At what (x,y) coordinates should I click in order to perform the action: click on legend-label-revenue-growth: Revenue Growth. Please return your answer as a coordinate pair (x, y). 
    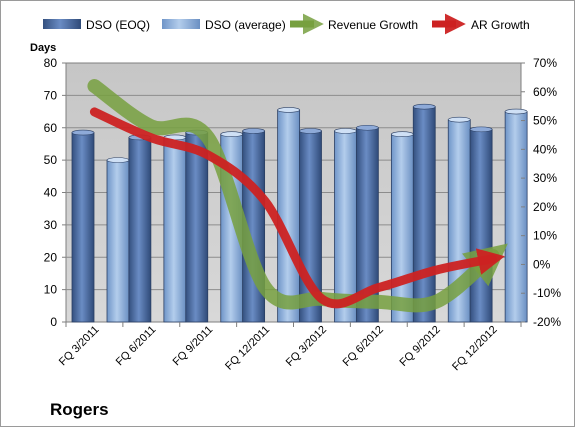
    Looking at the image, I should click on (373, 25).